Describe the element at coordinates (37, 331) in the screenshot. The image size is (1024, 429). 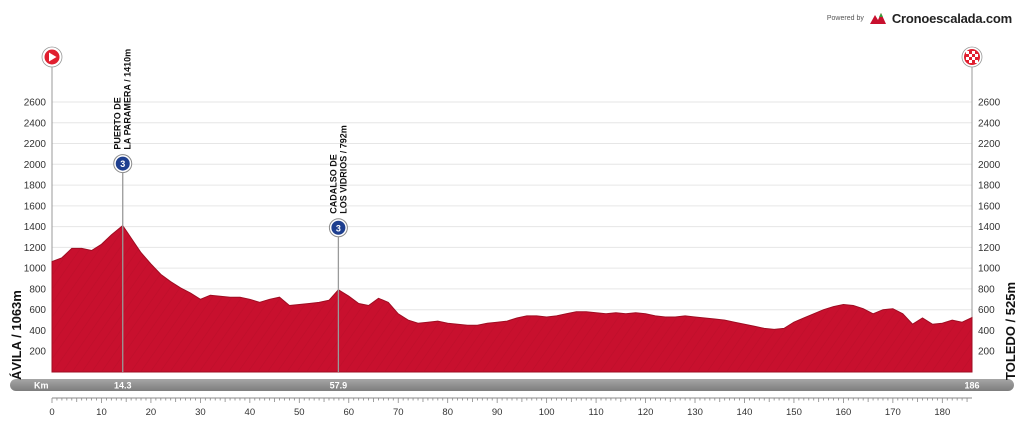
I see `y-tick-label-left: 400` at that location.